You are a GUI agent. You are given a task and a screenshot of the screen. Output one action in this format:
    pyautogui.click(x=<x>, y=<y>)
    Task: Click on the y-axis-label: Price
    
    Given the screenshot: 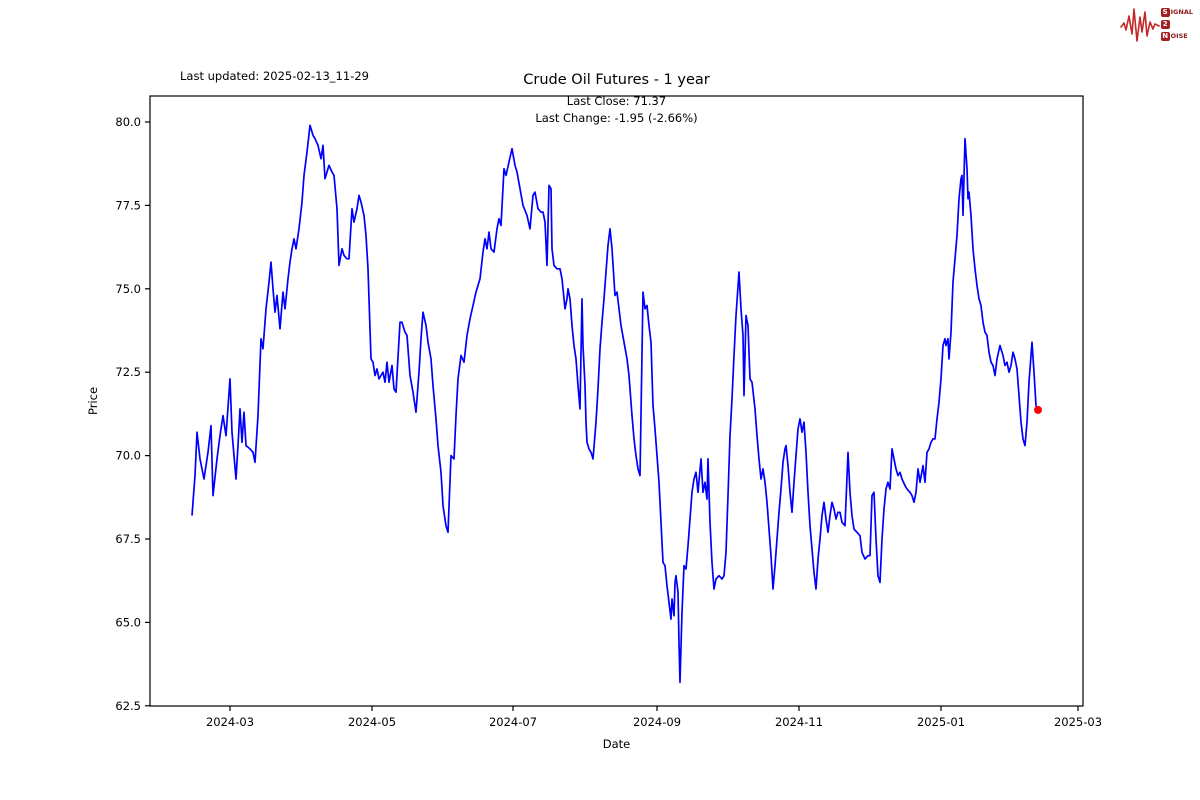 What is the action you would take?
    pyautogui.click(x=93, y=401)
    